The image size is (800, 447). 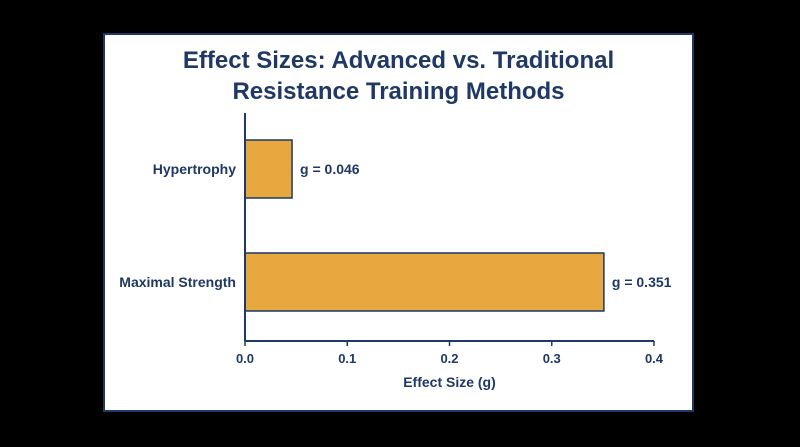 What do you see at coordinates (347, 358) in the screenshot?
I see `x-tick-label: 0.1` at bounding box center [347, 358].